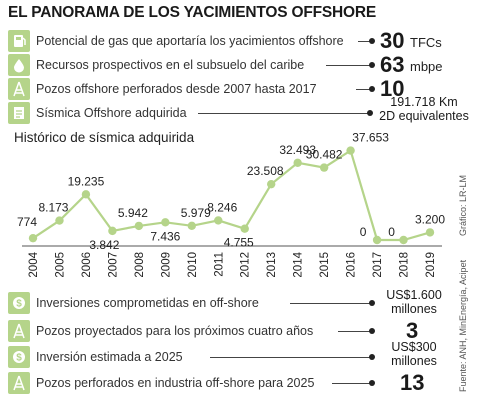  I want to click on stat-label: Inversiones comprometidas en off-shore, so click(147, 303).